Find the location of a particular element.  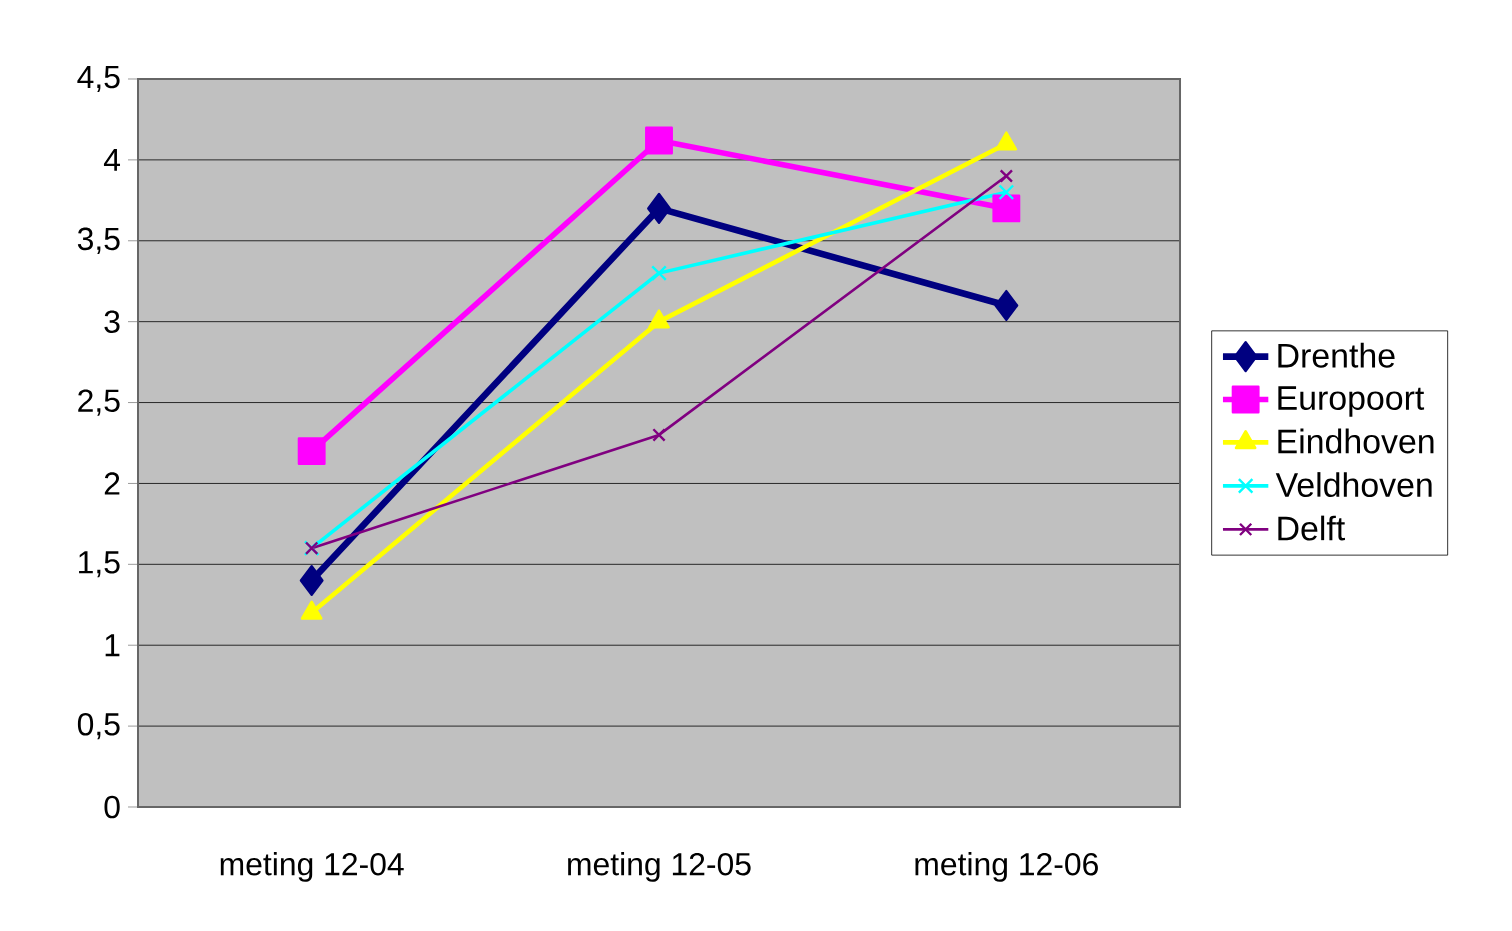

y-tick-label: 1 is located at coordinates (112, 645).